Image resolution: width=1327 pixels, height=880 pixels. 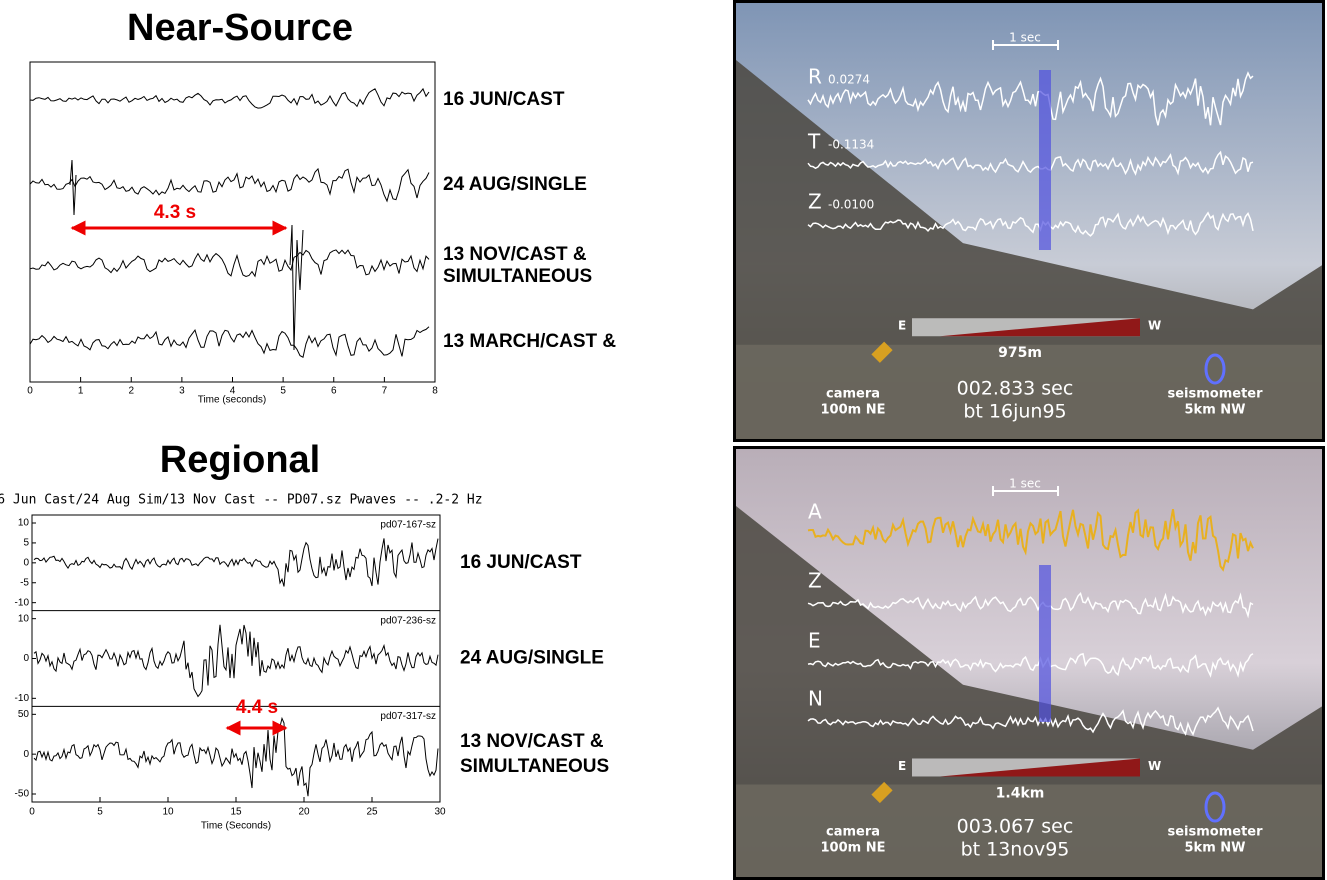 I want to click on panel-title: Regional, so click(x=240, y=460).